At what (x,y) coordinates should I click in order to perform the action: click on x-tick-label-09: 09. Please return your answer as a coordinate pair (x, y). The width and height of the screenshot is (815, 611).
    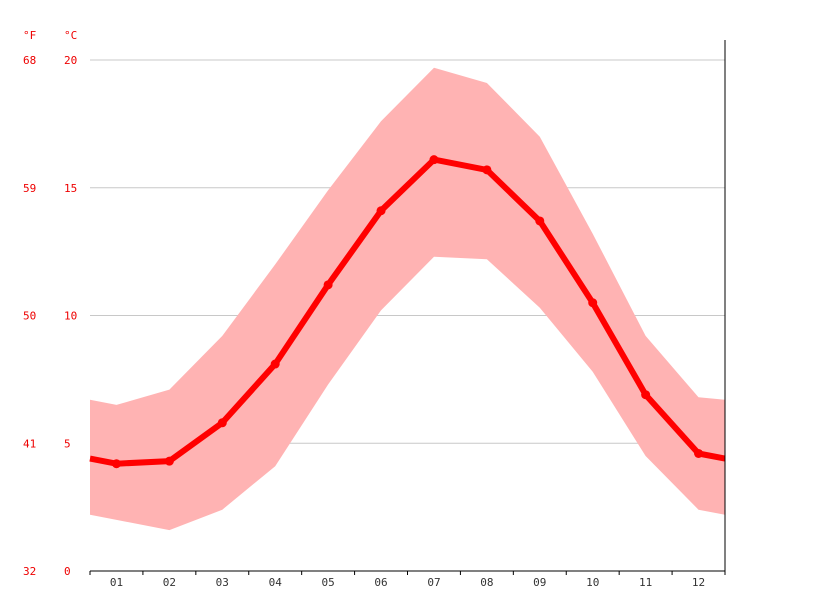
    Looking at the image, I should click on (539, 582).